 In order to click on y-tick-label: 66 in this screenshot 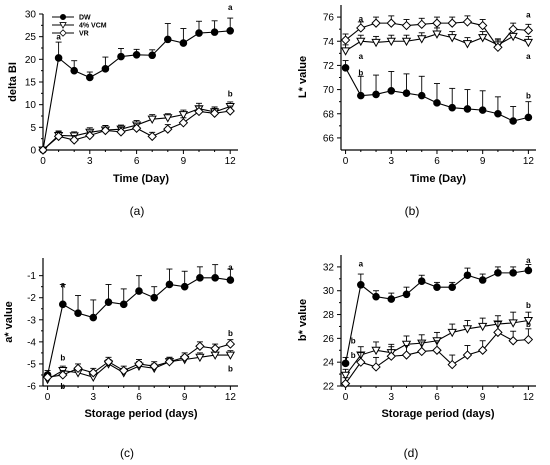, I will do `click(329, 138)`.